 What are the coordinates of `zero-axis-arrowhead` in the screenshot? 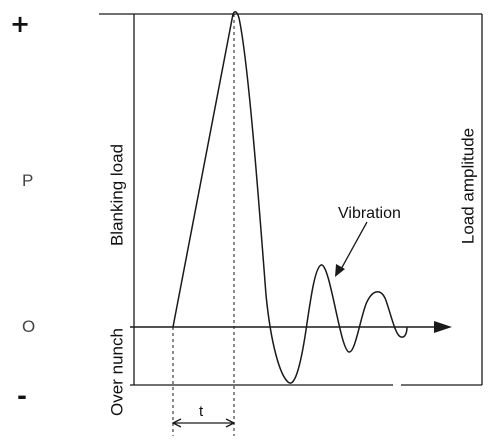 It's located at (443, 327).